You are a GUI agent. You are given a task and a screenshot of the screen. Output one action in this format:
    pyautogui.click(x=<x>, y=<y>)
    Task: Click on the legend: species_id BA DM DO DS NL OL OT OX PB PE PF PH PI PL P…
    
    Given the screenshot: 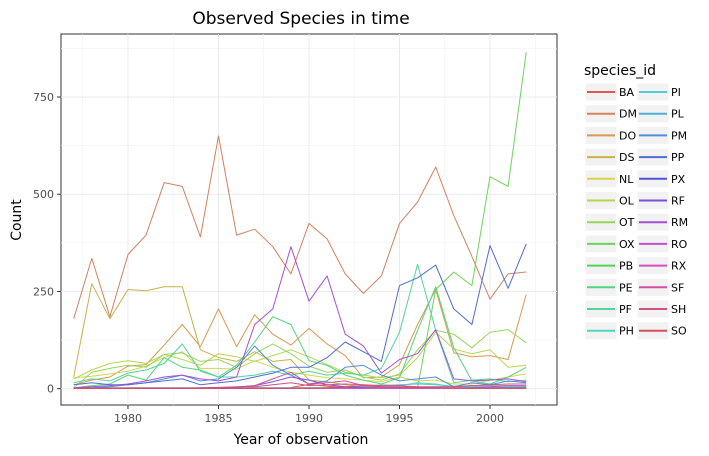 What is the action you would take?
    pyautogui.click(x=636, y=202)
    